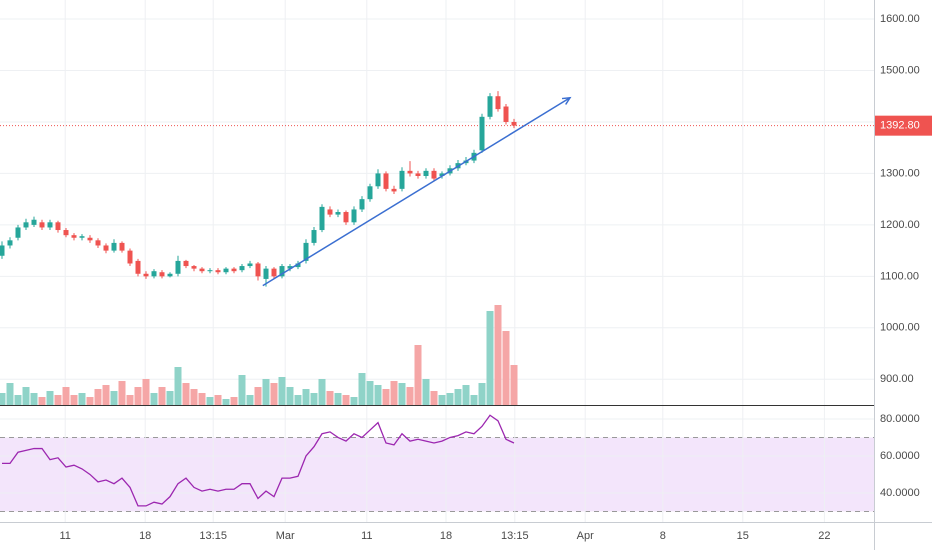 The image size is (932, 550). Describe the element at coordinates (585, 536) in the screenshot. I see `x-tick-label: Apr` at that location.